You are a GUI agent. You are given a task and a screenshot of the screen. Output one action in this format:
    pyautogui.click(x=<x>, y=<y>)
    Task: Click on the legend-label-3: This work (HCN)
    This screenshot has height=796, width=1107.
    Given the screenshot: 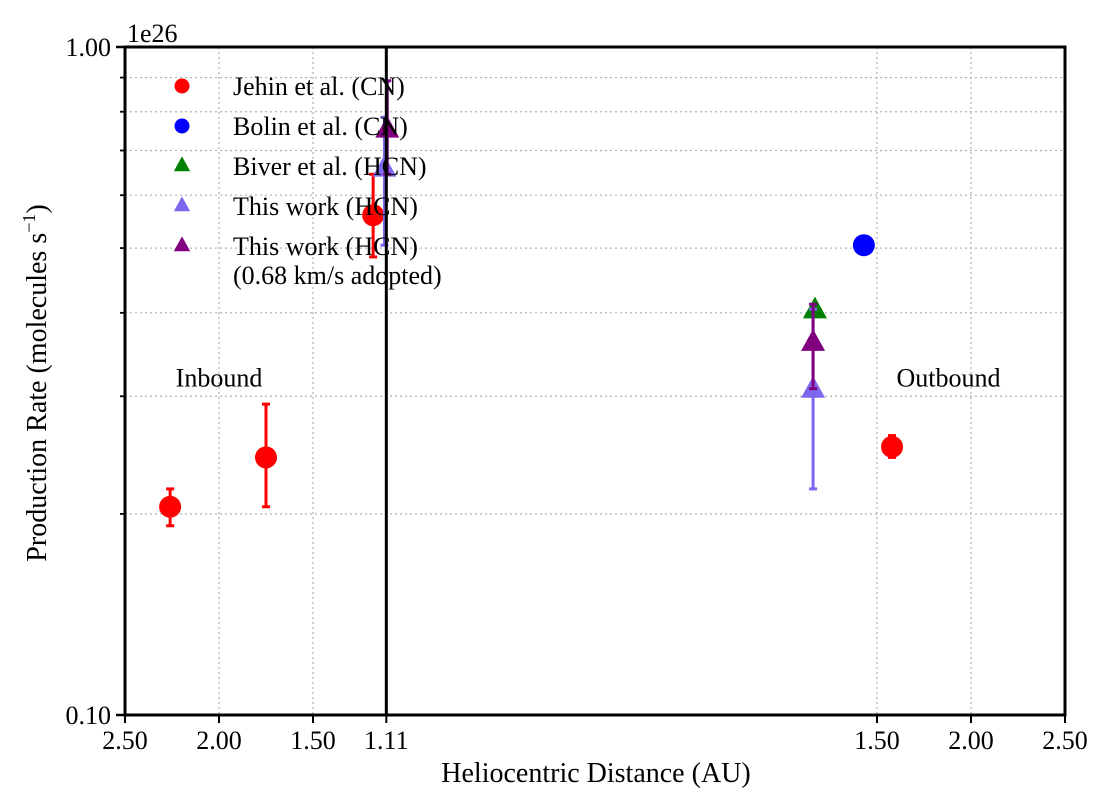 What is the action you would take?
    pyautogui.click(x=325, y=206)
    